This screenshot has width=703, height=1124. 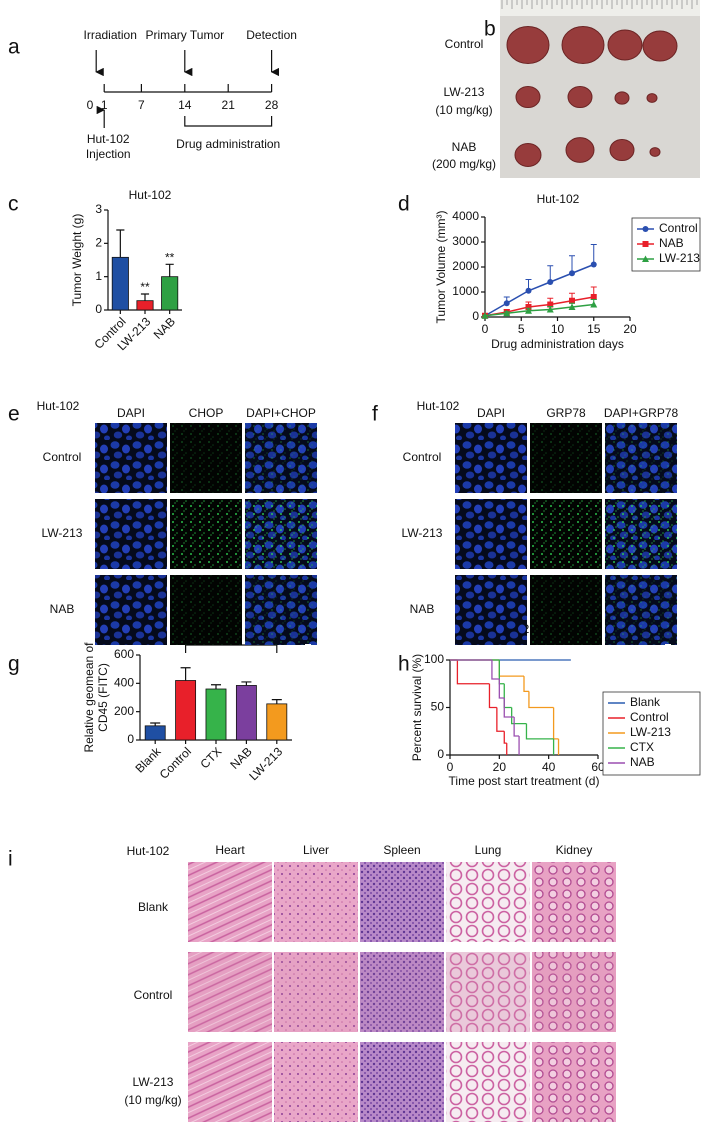 I want to click on ruler, so click(x=600, y=8).